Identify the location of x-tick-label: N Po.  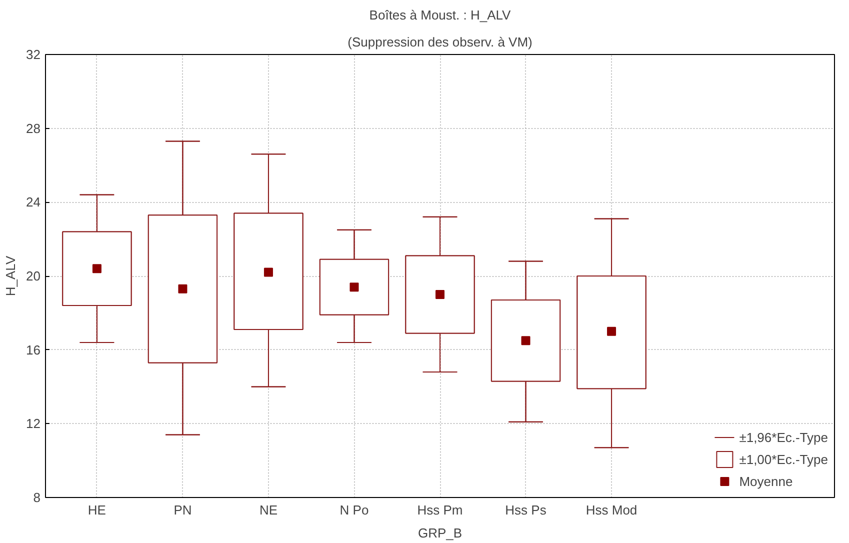
(354, 510).